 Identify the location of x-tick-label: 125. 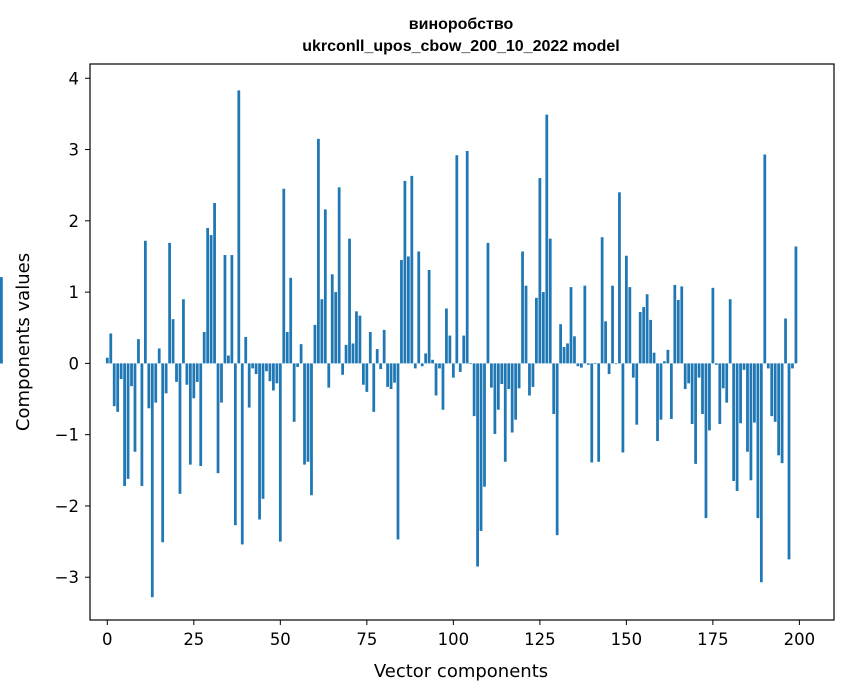
(540, 639).